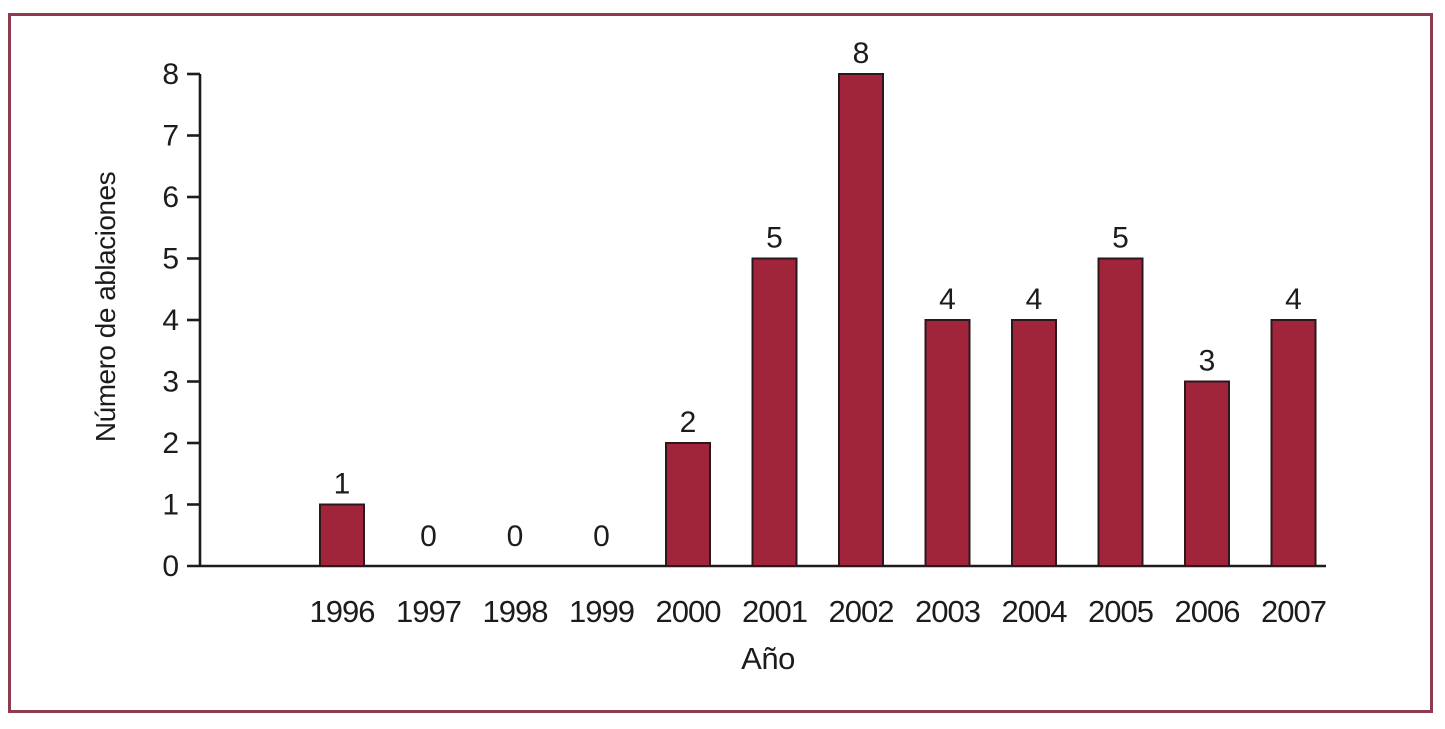 This screenshot has height=729, width=1445. Describe the element at coordinates (170, 136) in the screenshot. I see `y-tick-label: 7` at that location.